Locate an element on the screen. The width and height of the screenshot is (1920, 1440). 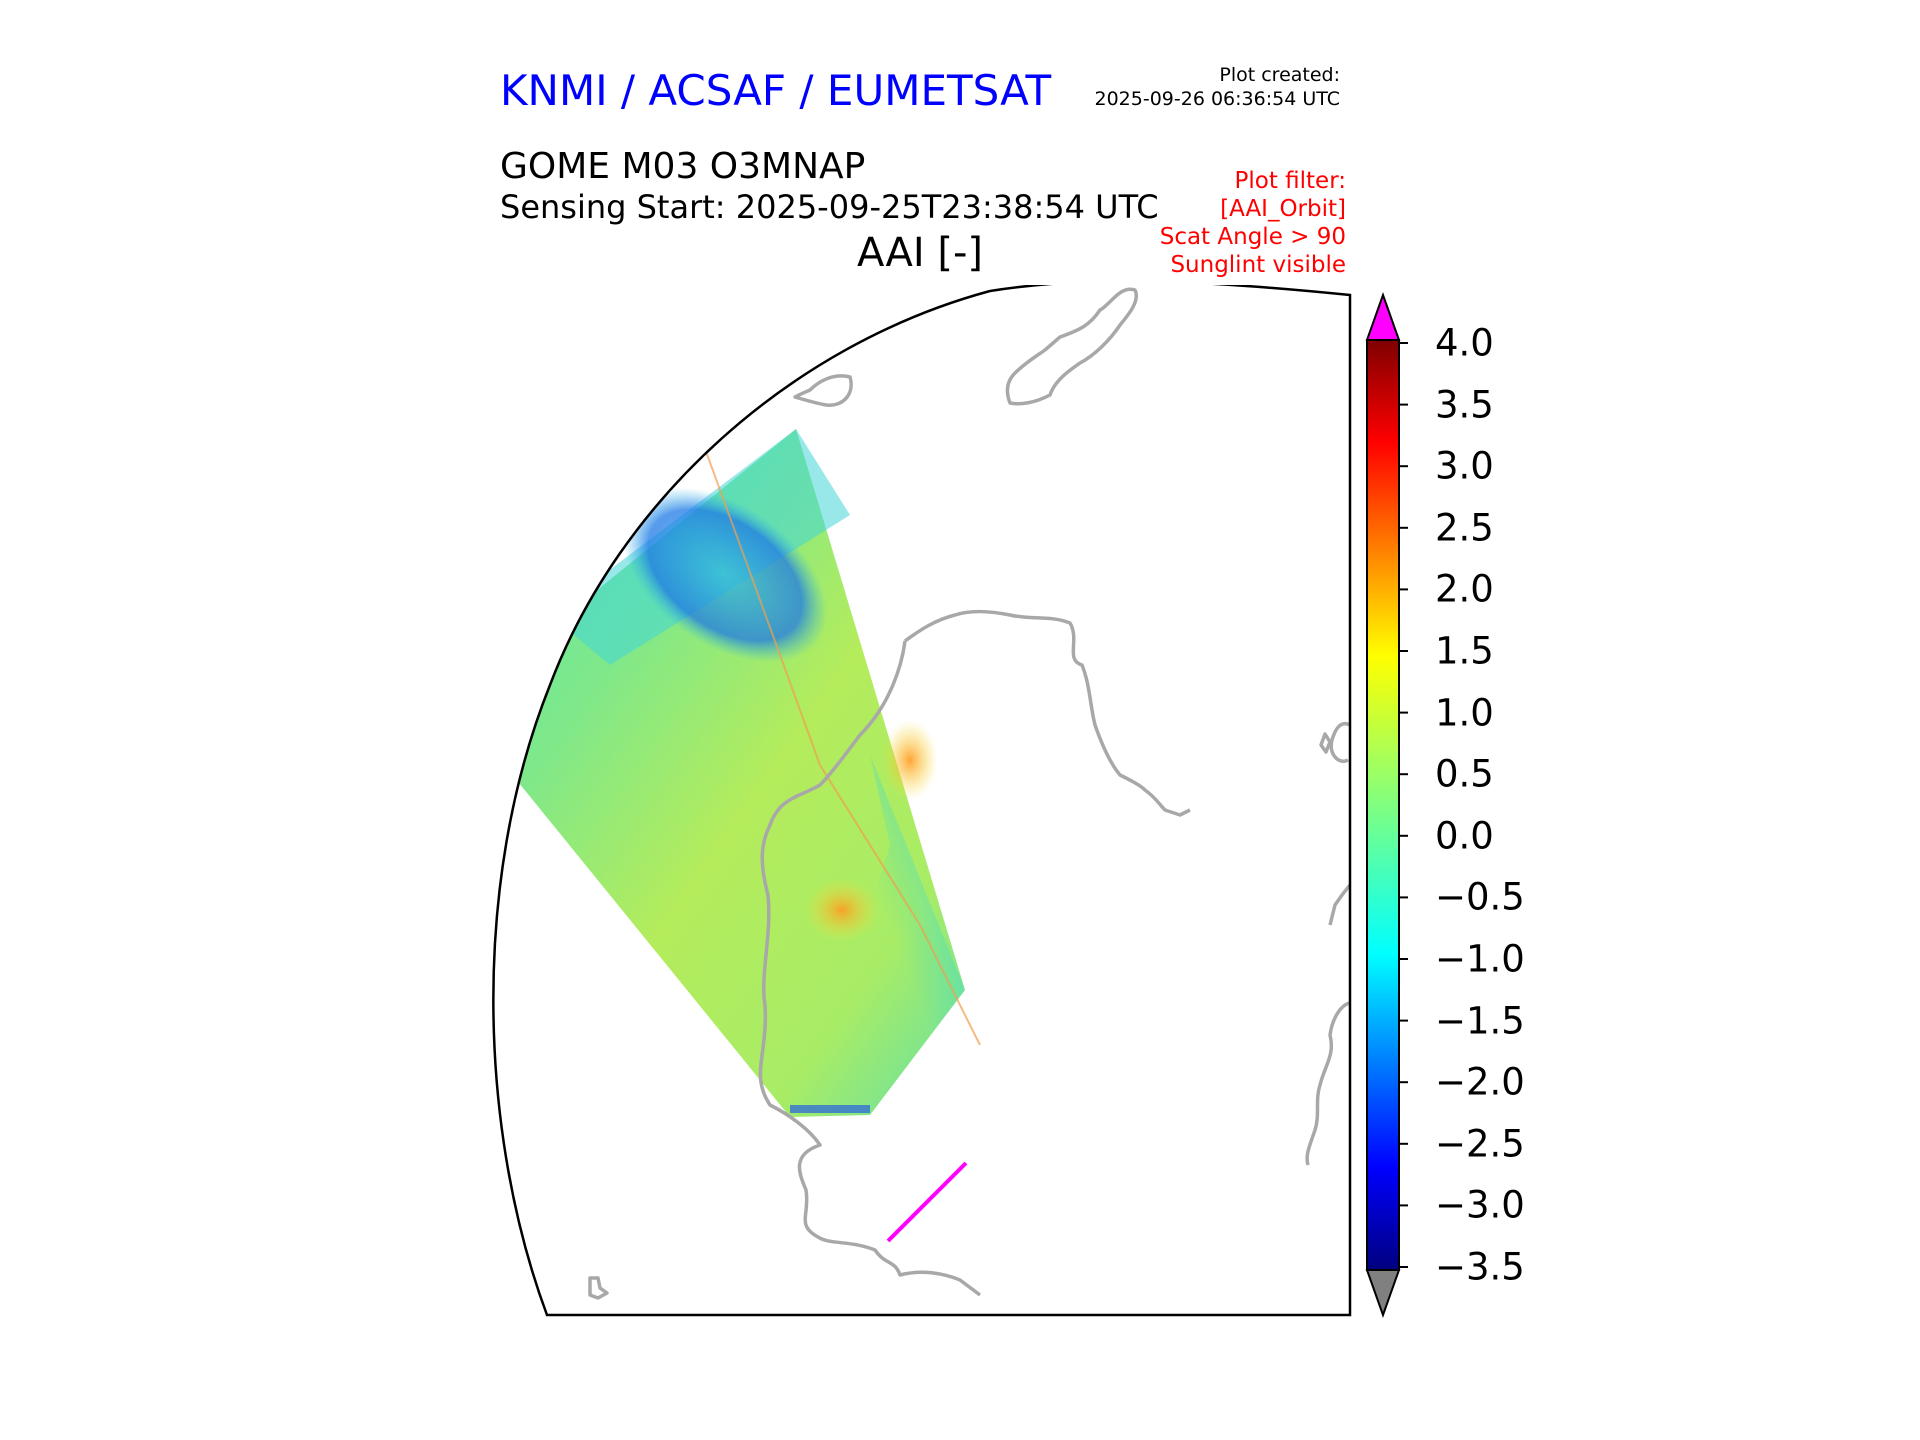
plot-filter-label: Plot filter: is located at coordinates (1290, 181).